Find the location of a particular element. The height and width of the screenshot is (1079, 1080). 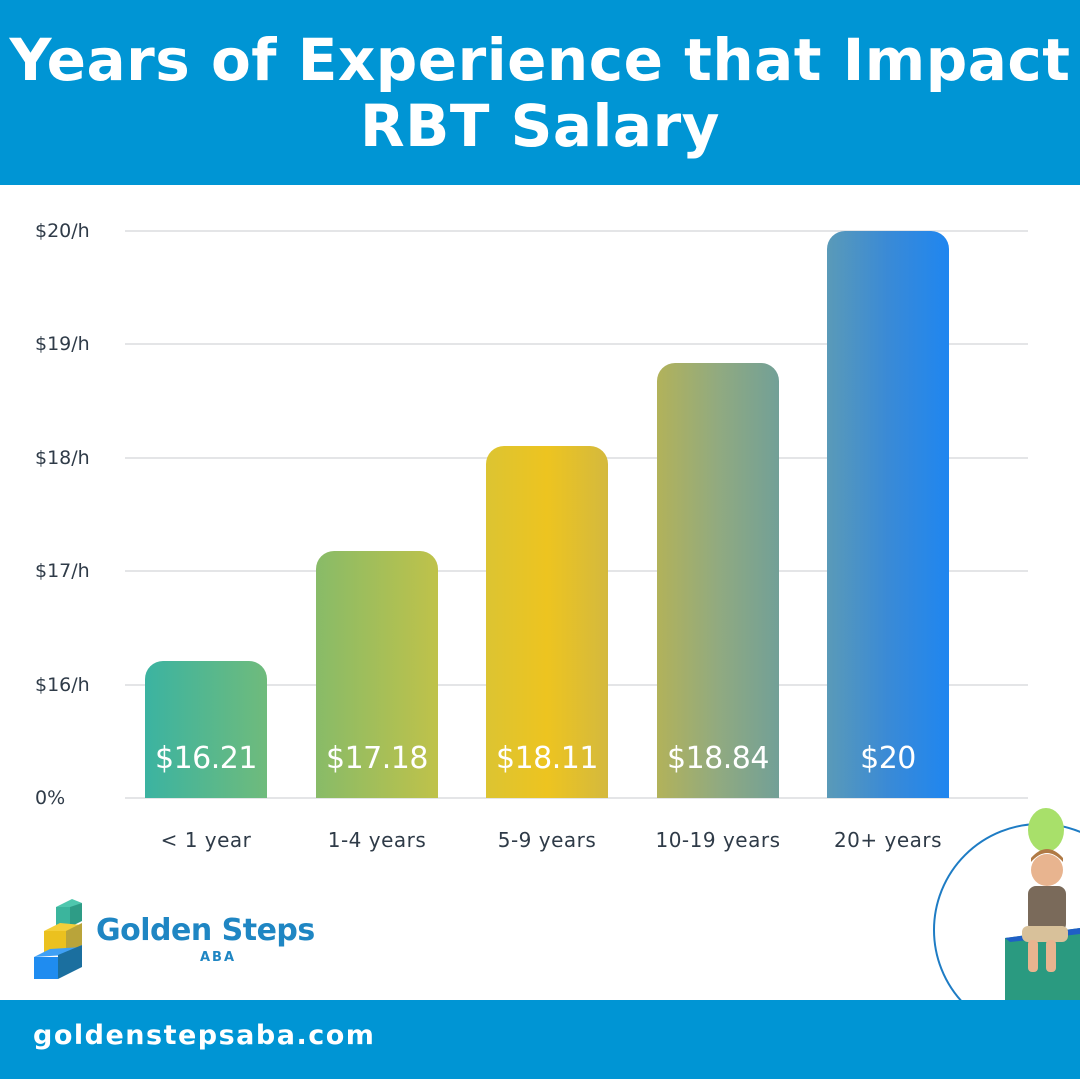

website-link: goldenstepsaba.com is located at coordinates (204, 1035).